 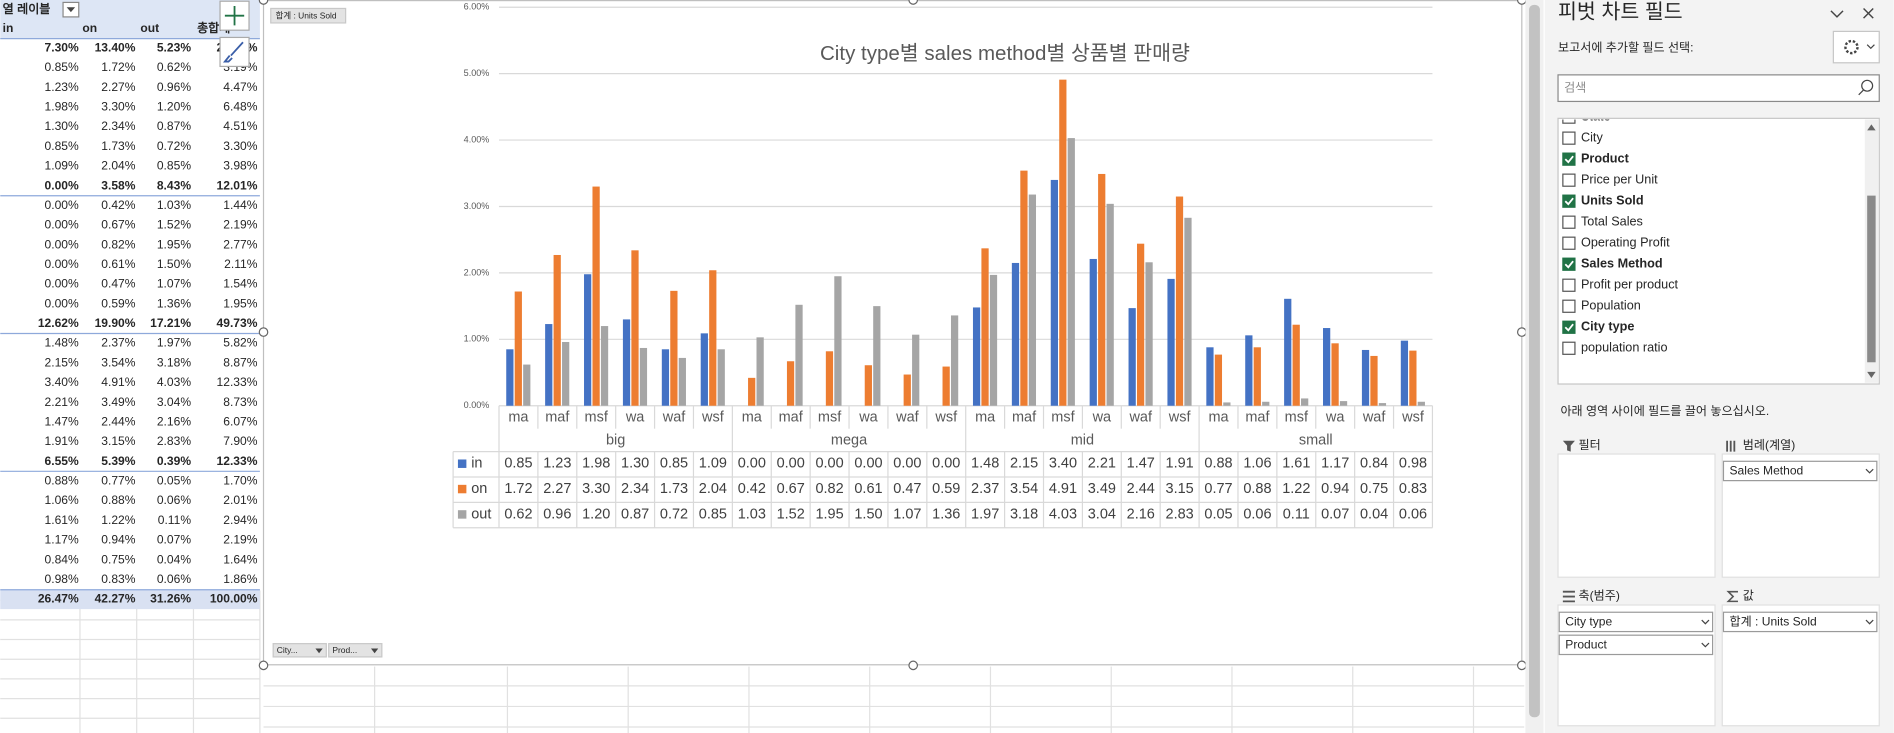 I want to click on search-box, so click(x=1718, y=88).